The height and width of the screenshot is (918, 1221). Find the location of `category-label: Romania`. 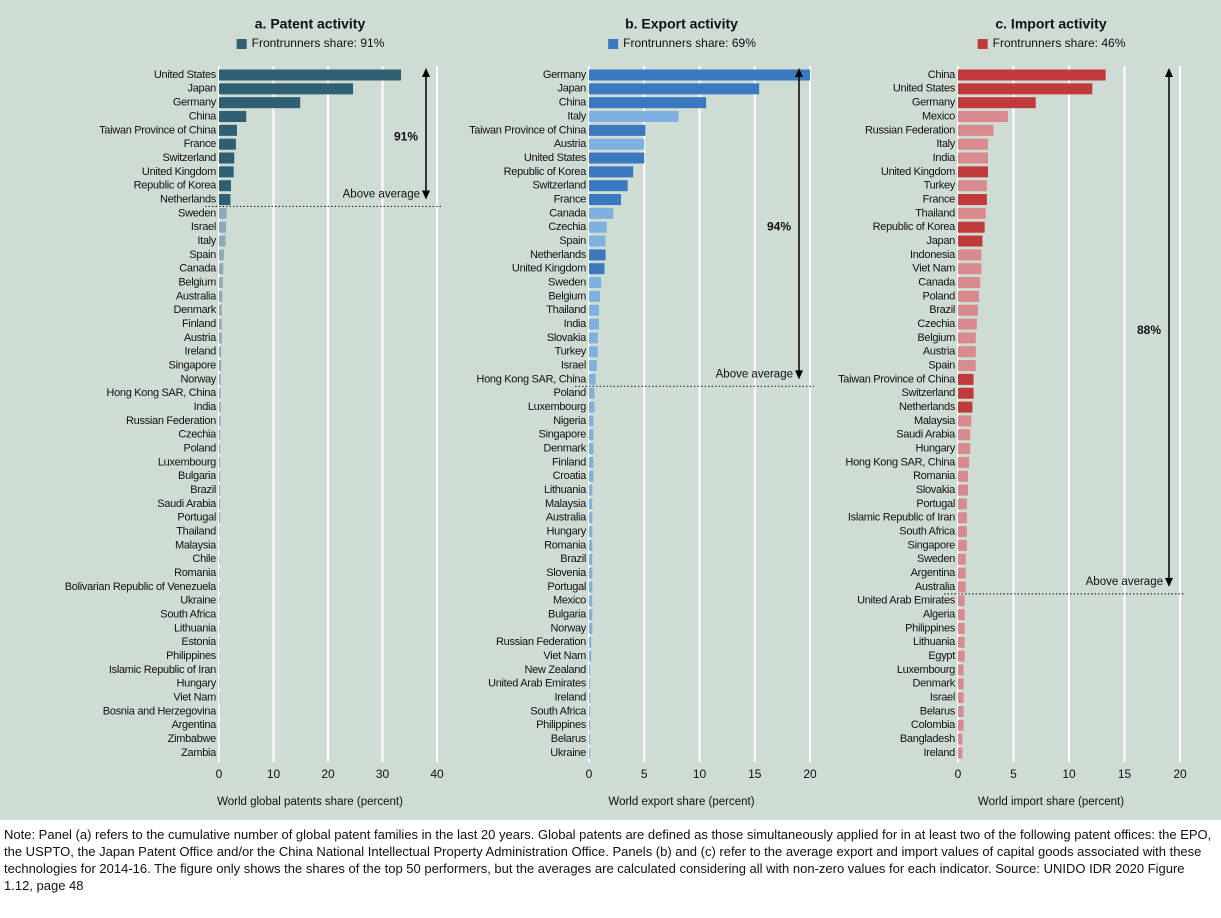

category-label: Romania is located at coordinates (195, 573).